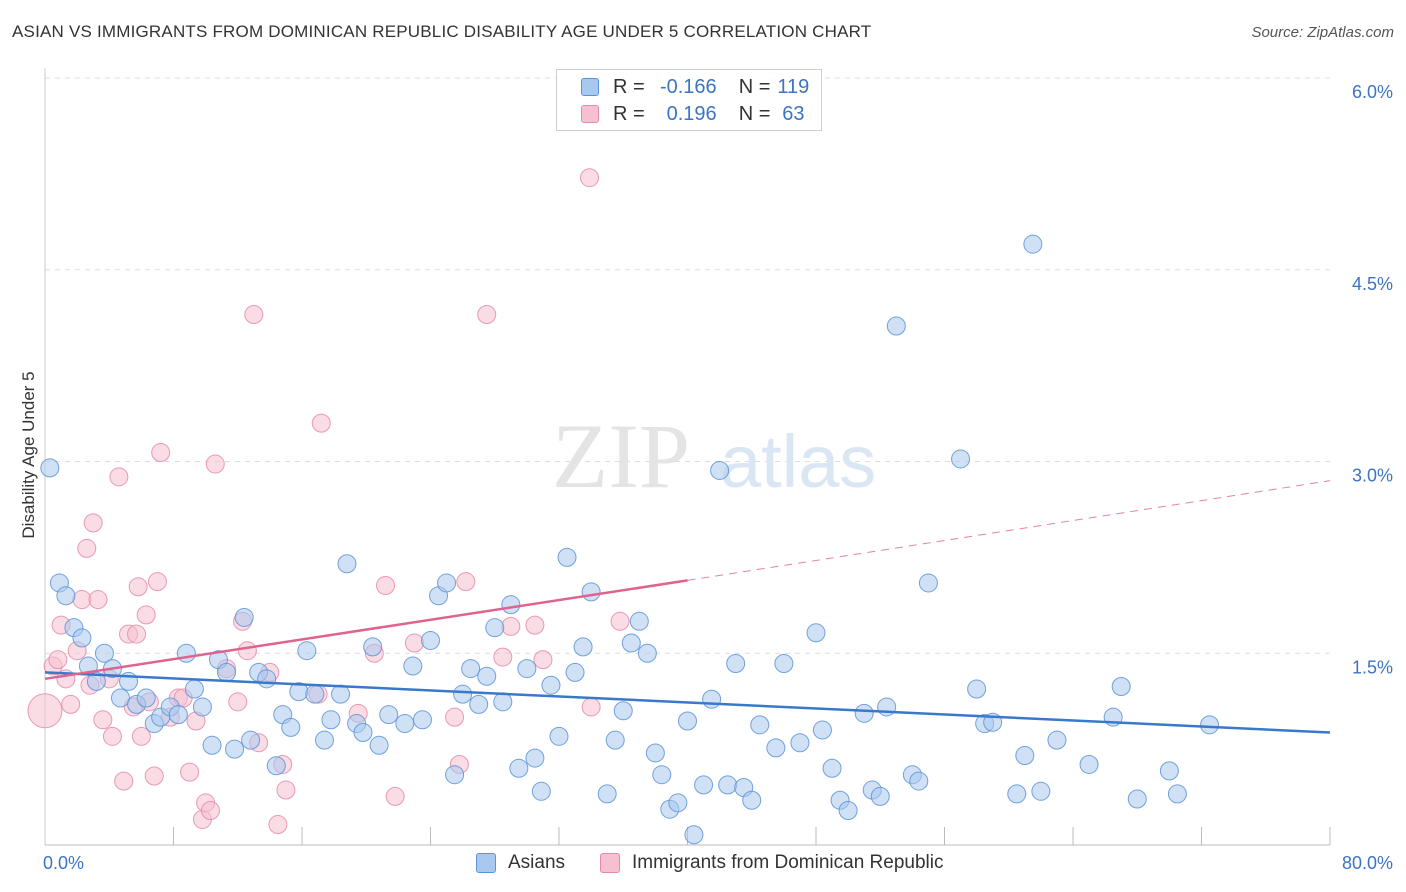 Image resolution: width=1406 pixels, height=892 pixels. I want to click on x-tick-labels: 0.0% 80.0%, so click(718, 863).